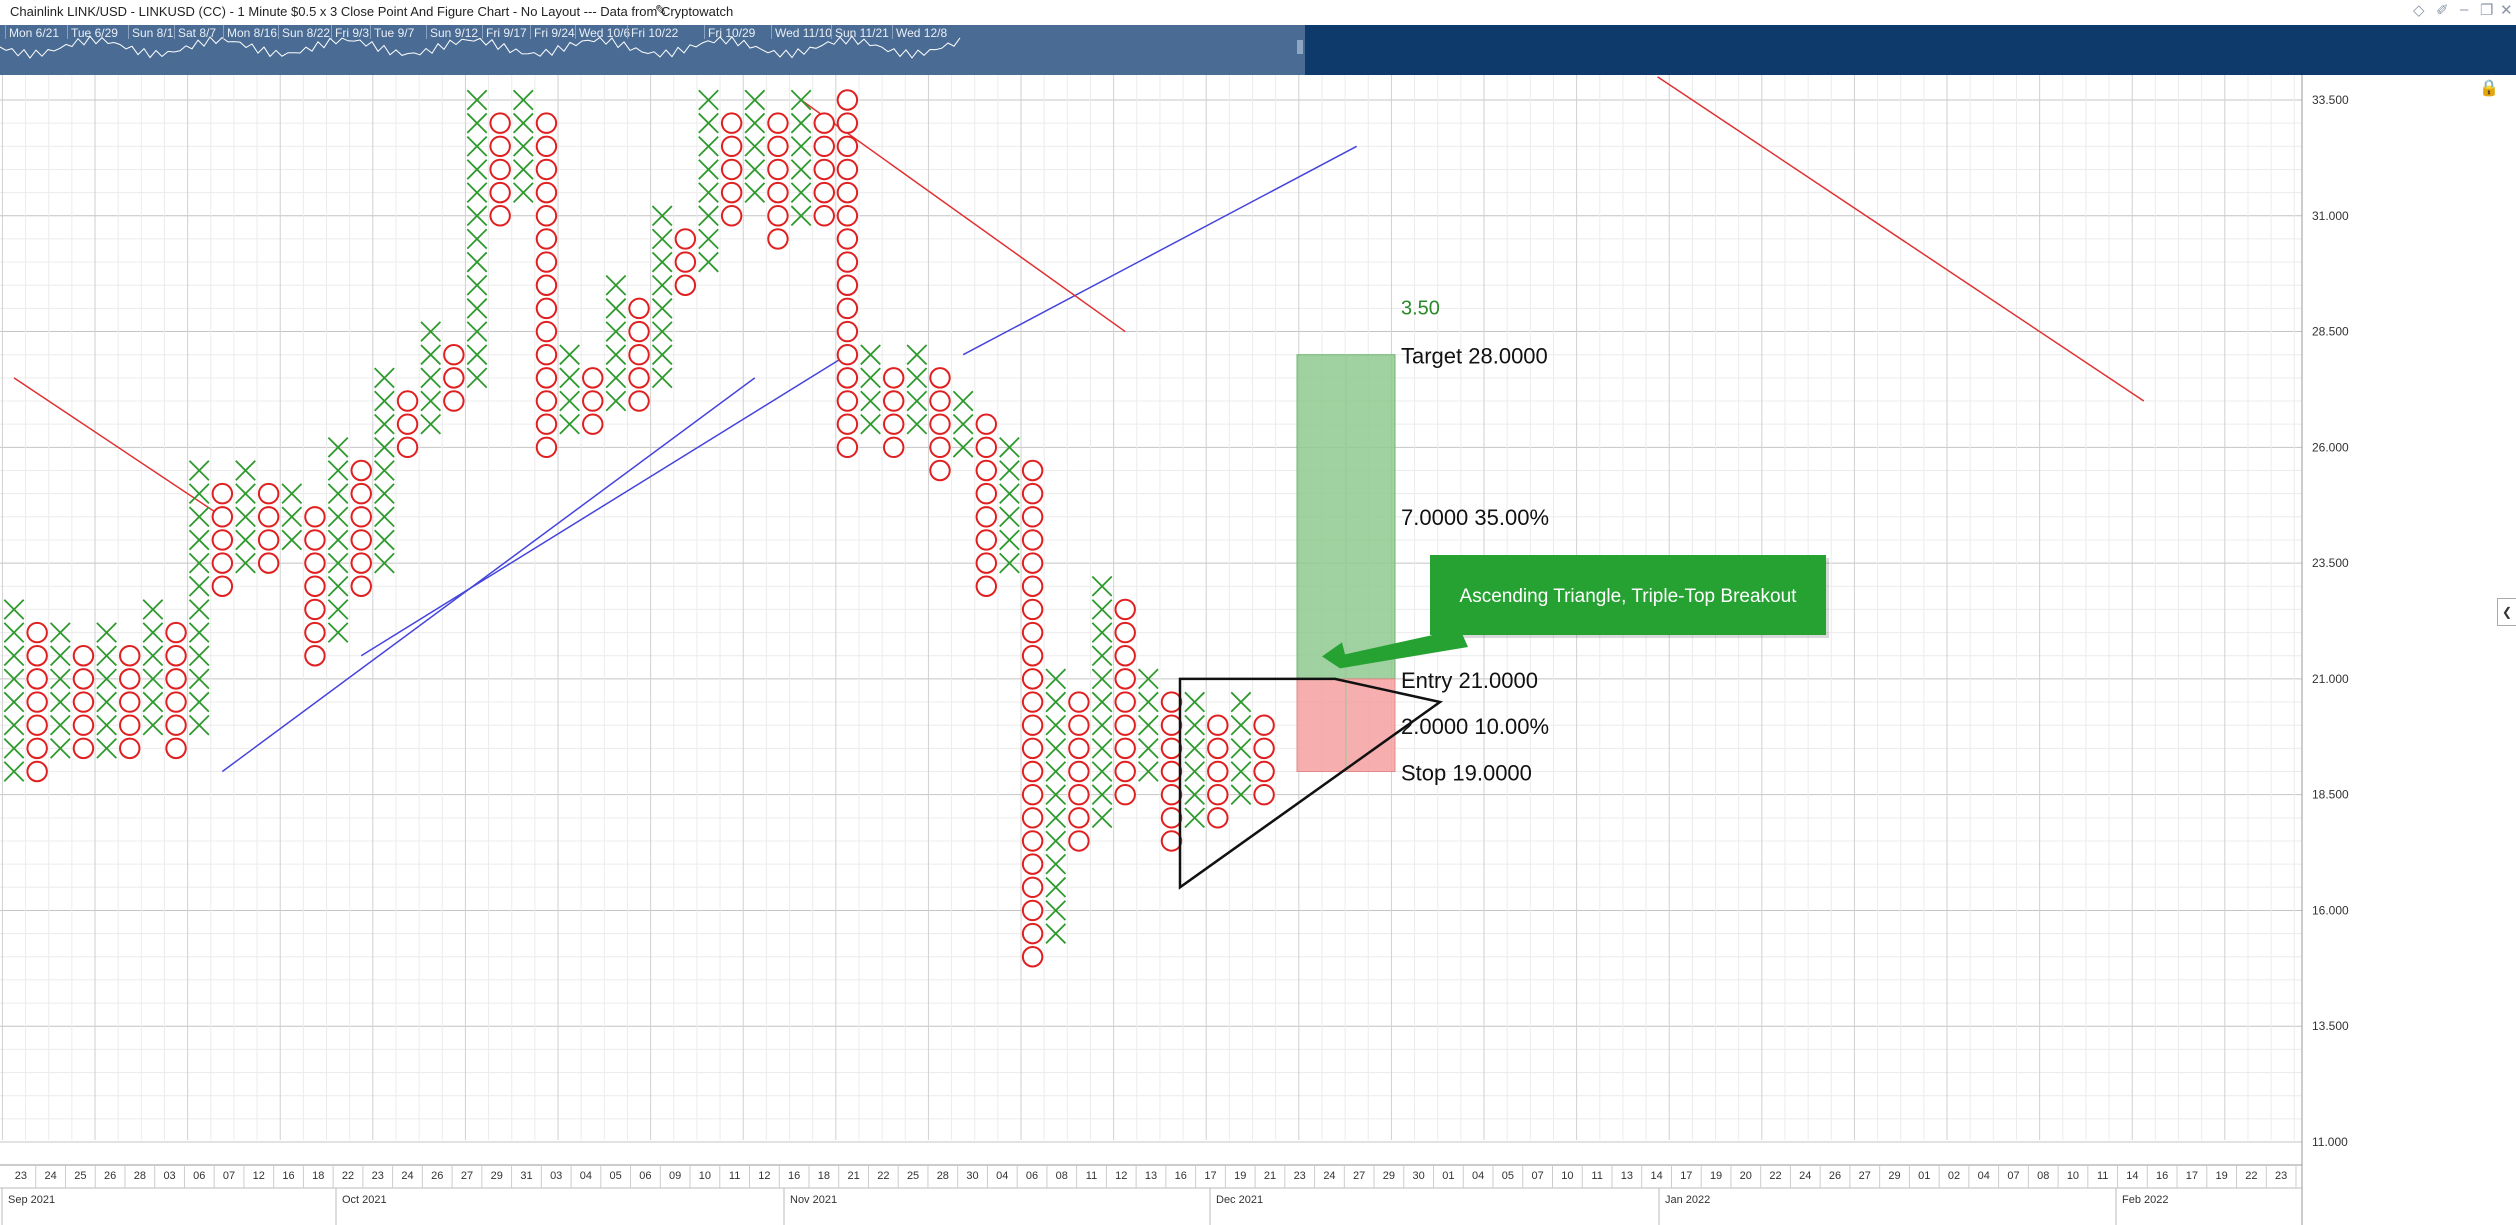 Image resolution: width=2516 pixels, height=1225 pixels. What do you see at coordinates (2464, 9) in the screenshot?
I see `minimize-icon: –` at bounding box center [2464, 9].